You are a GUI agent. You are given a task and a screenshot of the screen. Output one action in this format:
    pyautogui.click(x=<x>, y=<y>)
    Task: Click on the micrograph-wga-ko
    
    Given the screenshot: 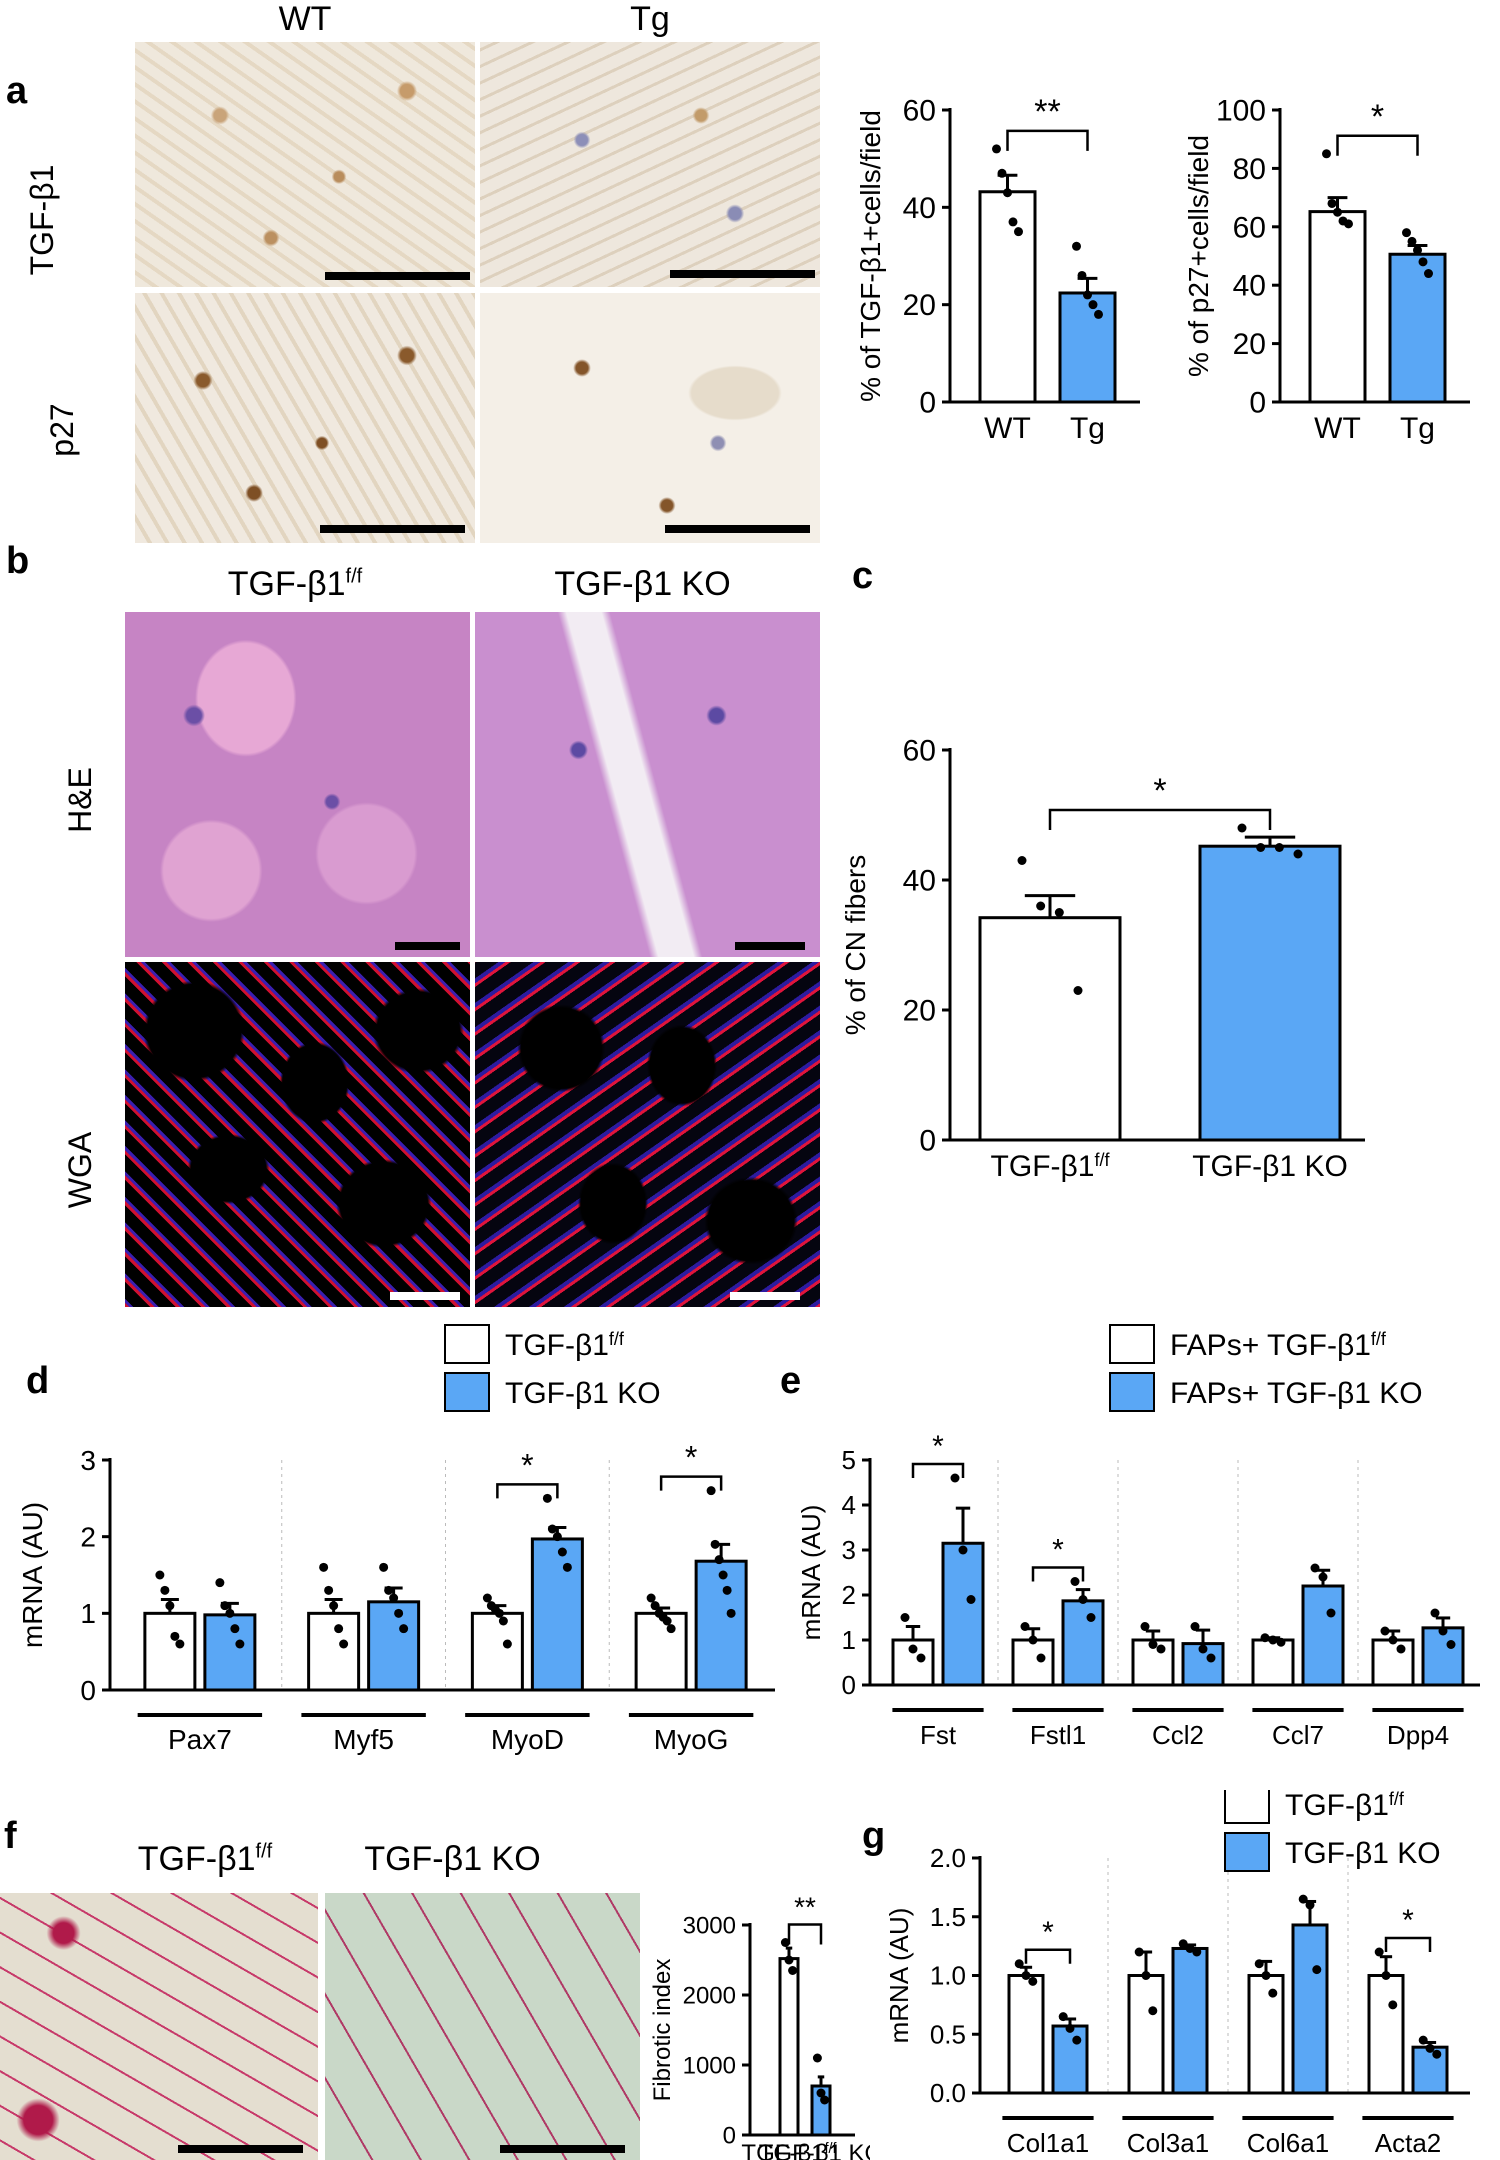 What is the action you would take?
    pyautogui.click(x=647, y=1134)
    